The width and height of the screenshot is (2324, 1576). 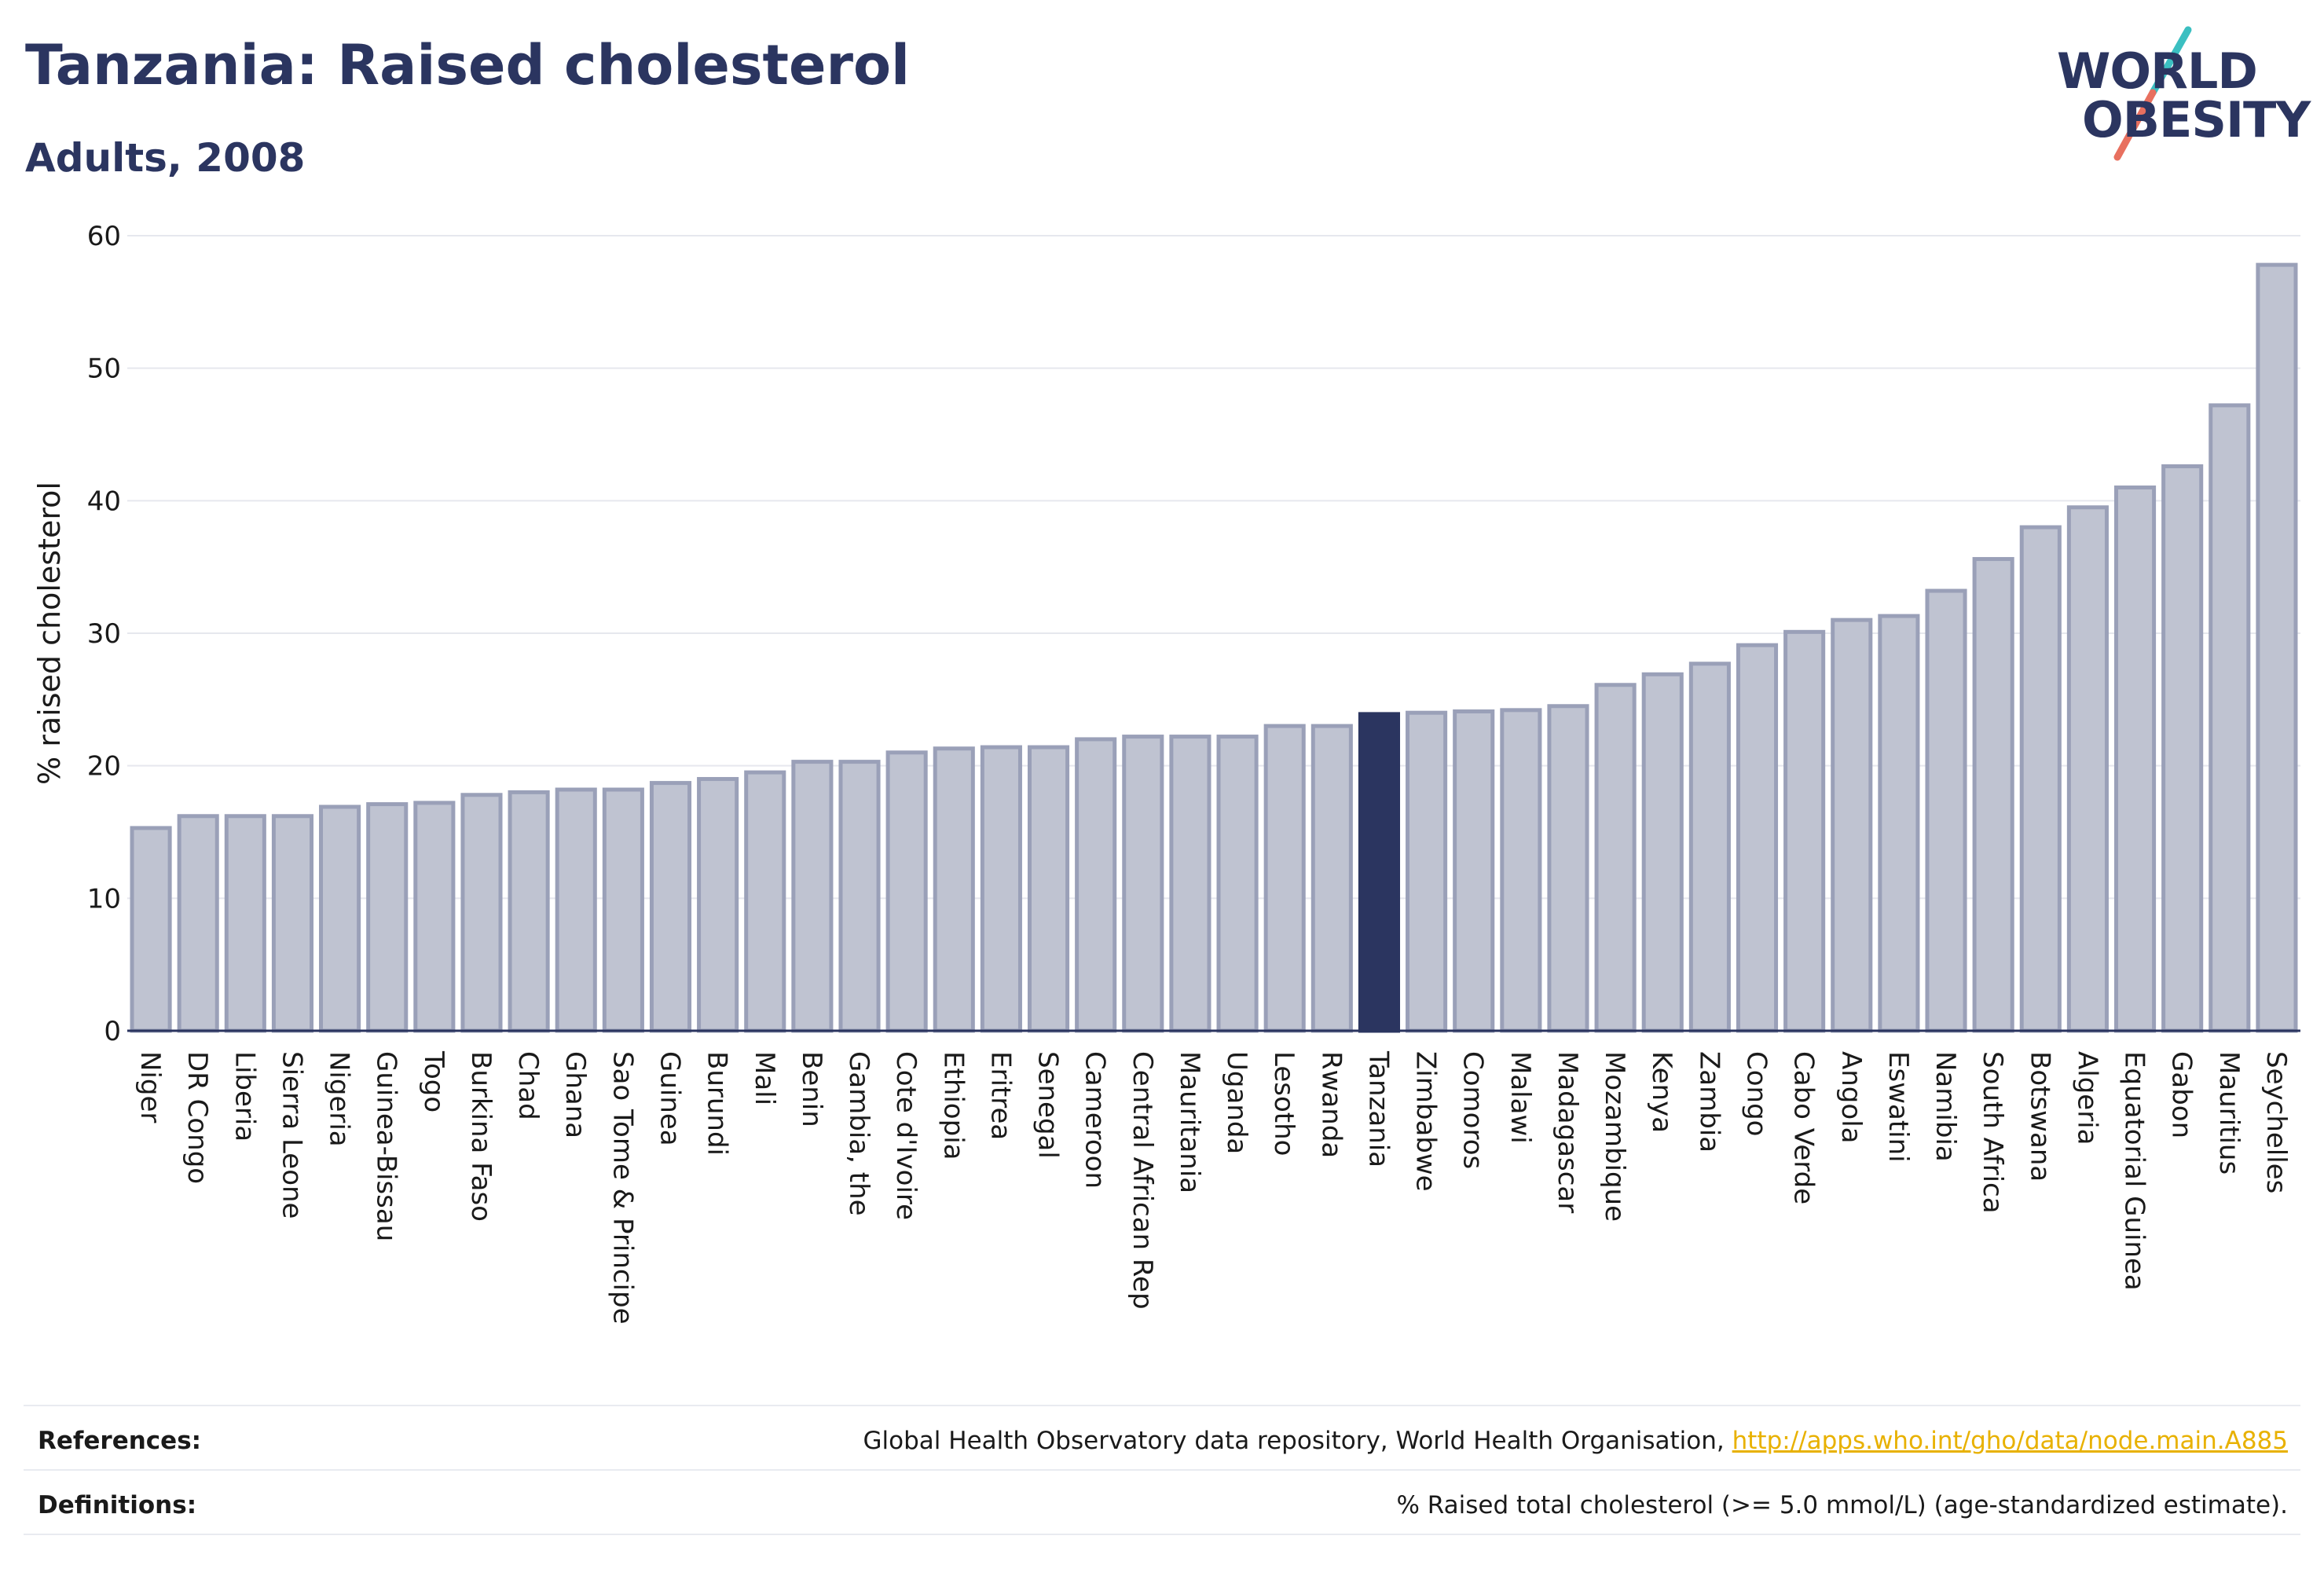 I want to click on bar-mauritania, so click(x=1190, y=884).